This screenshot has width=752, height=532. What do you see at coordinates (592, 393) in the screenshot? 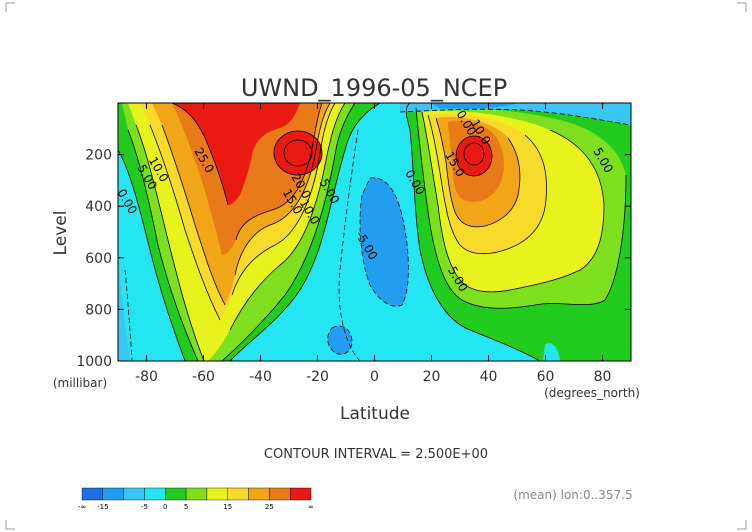
I see `x-axis-units: (degrees_north)` at bounding box center [592, 393].